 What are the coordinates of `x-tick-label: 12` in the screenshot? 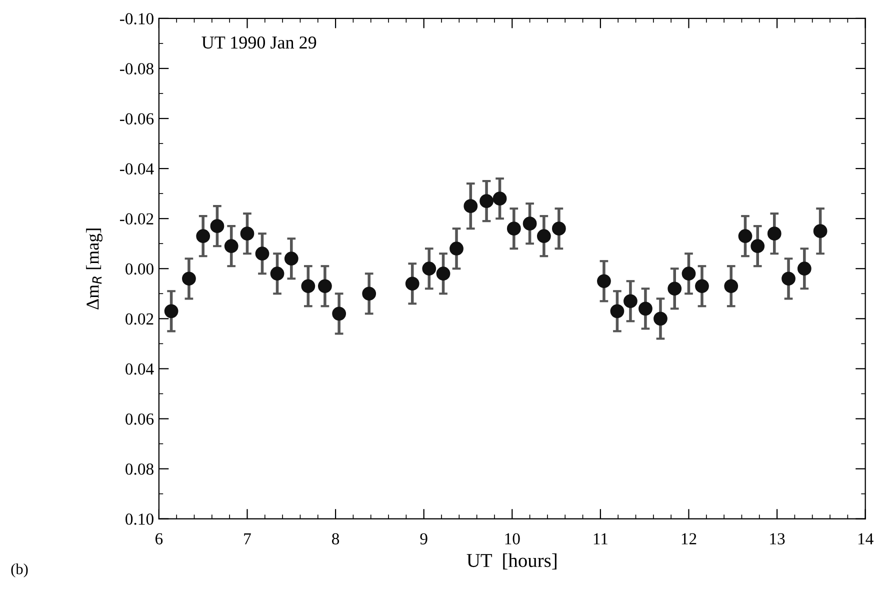 It's located at (689, 538).